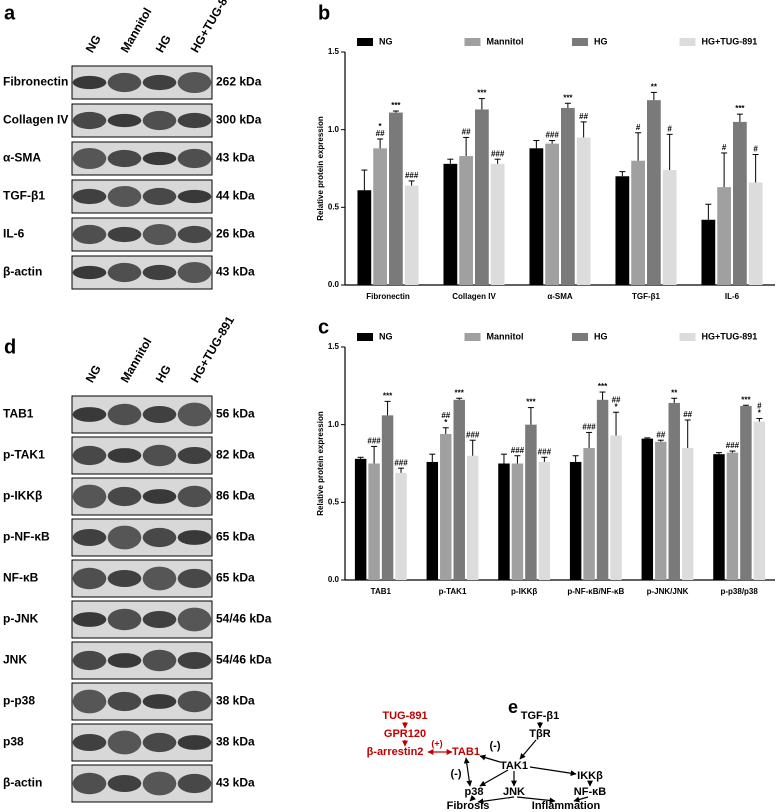 This screenshot has width=780, height=812. Describe the element at coordinates (235, 414) in the screenshot. I see `size-label: 56 kDa` at that location.